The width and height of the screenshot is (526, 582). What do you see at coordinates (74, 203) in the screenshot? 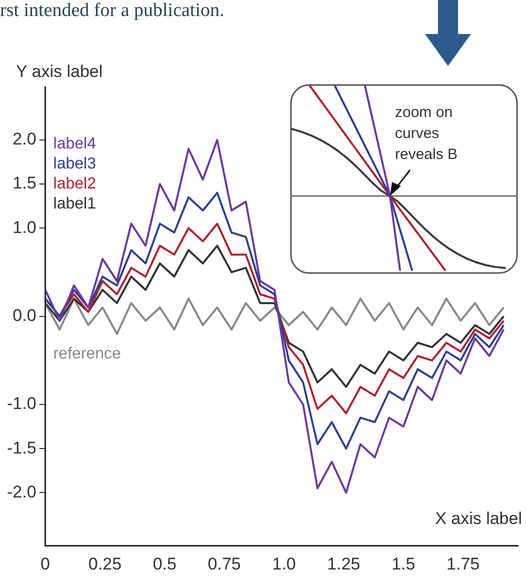
I see `text: label1` at bounding box center [74, 203].